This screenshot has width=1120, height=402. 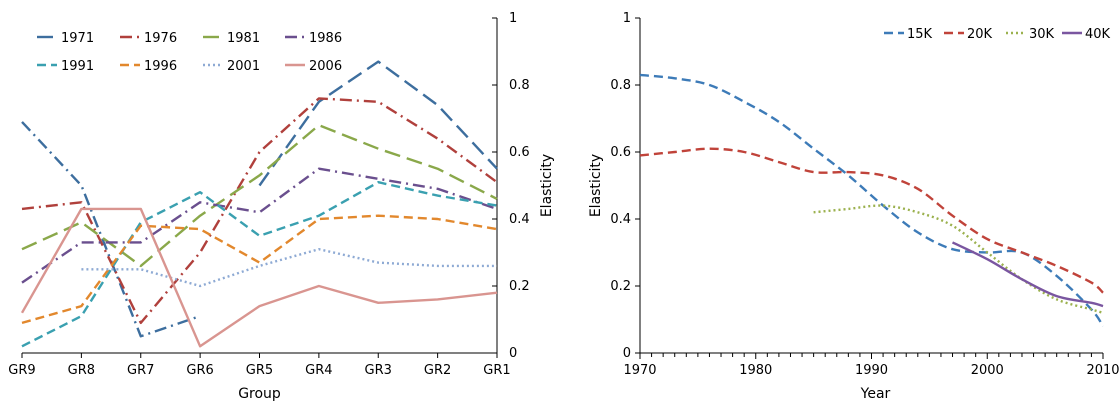 I want to click on left-x-tick-label: GR5, so click(x=259, y=370).